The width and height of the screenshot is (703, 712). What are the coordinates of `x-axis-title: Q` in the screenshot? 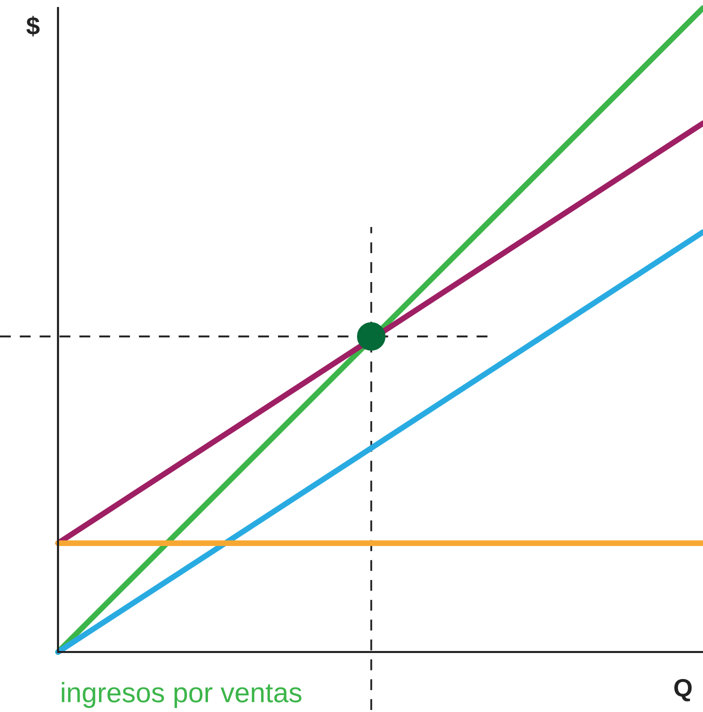 It's located at (683, 690).